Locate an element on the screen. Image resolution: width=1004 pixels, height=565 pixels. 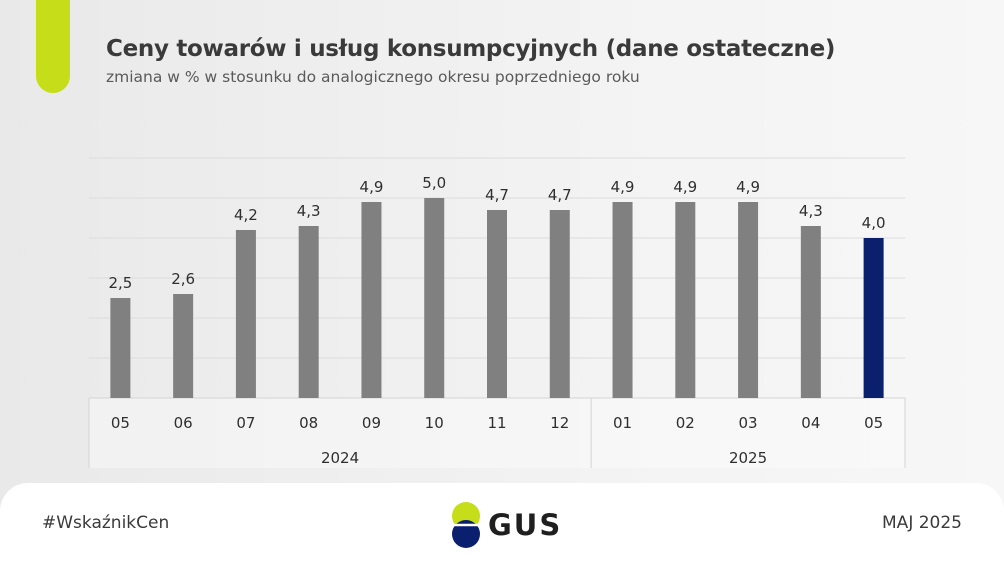
x-tick-label-11: 04 is located at coordinates (810, 423).